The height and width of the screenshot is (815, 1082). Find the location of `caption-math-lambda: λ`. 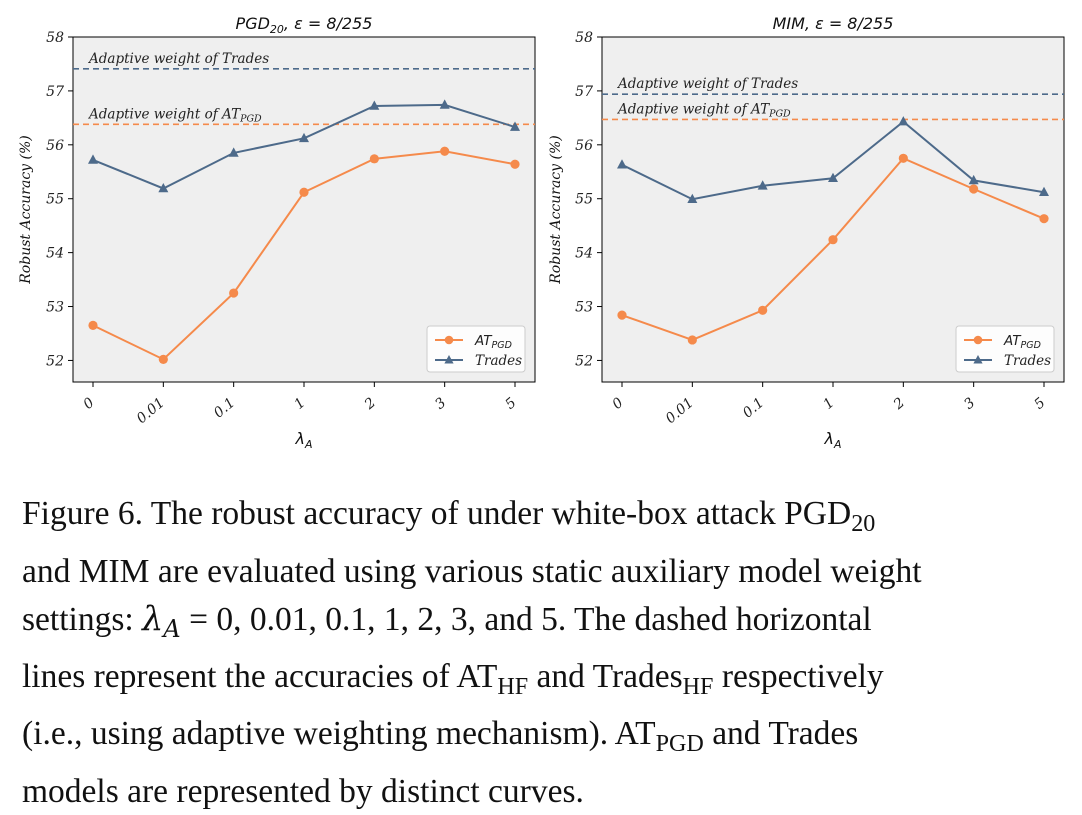

caption-math-lambda: λ is located at coordinates (153, 618).